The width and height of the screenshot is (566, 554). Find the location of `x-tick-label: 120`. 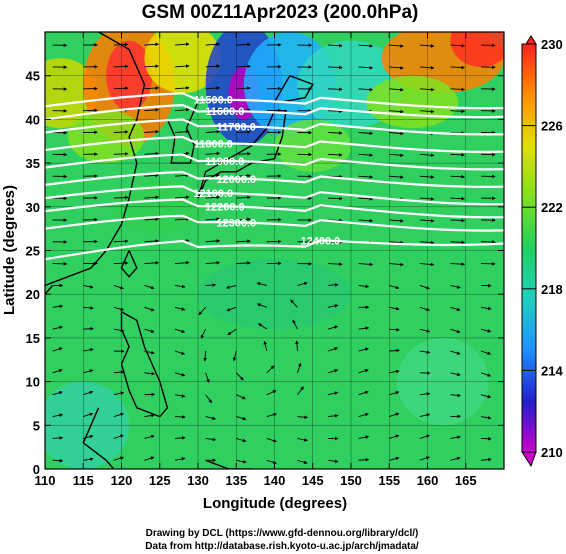

x-tick-label: 120 is located at coordinates (122, 480).